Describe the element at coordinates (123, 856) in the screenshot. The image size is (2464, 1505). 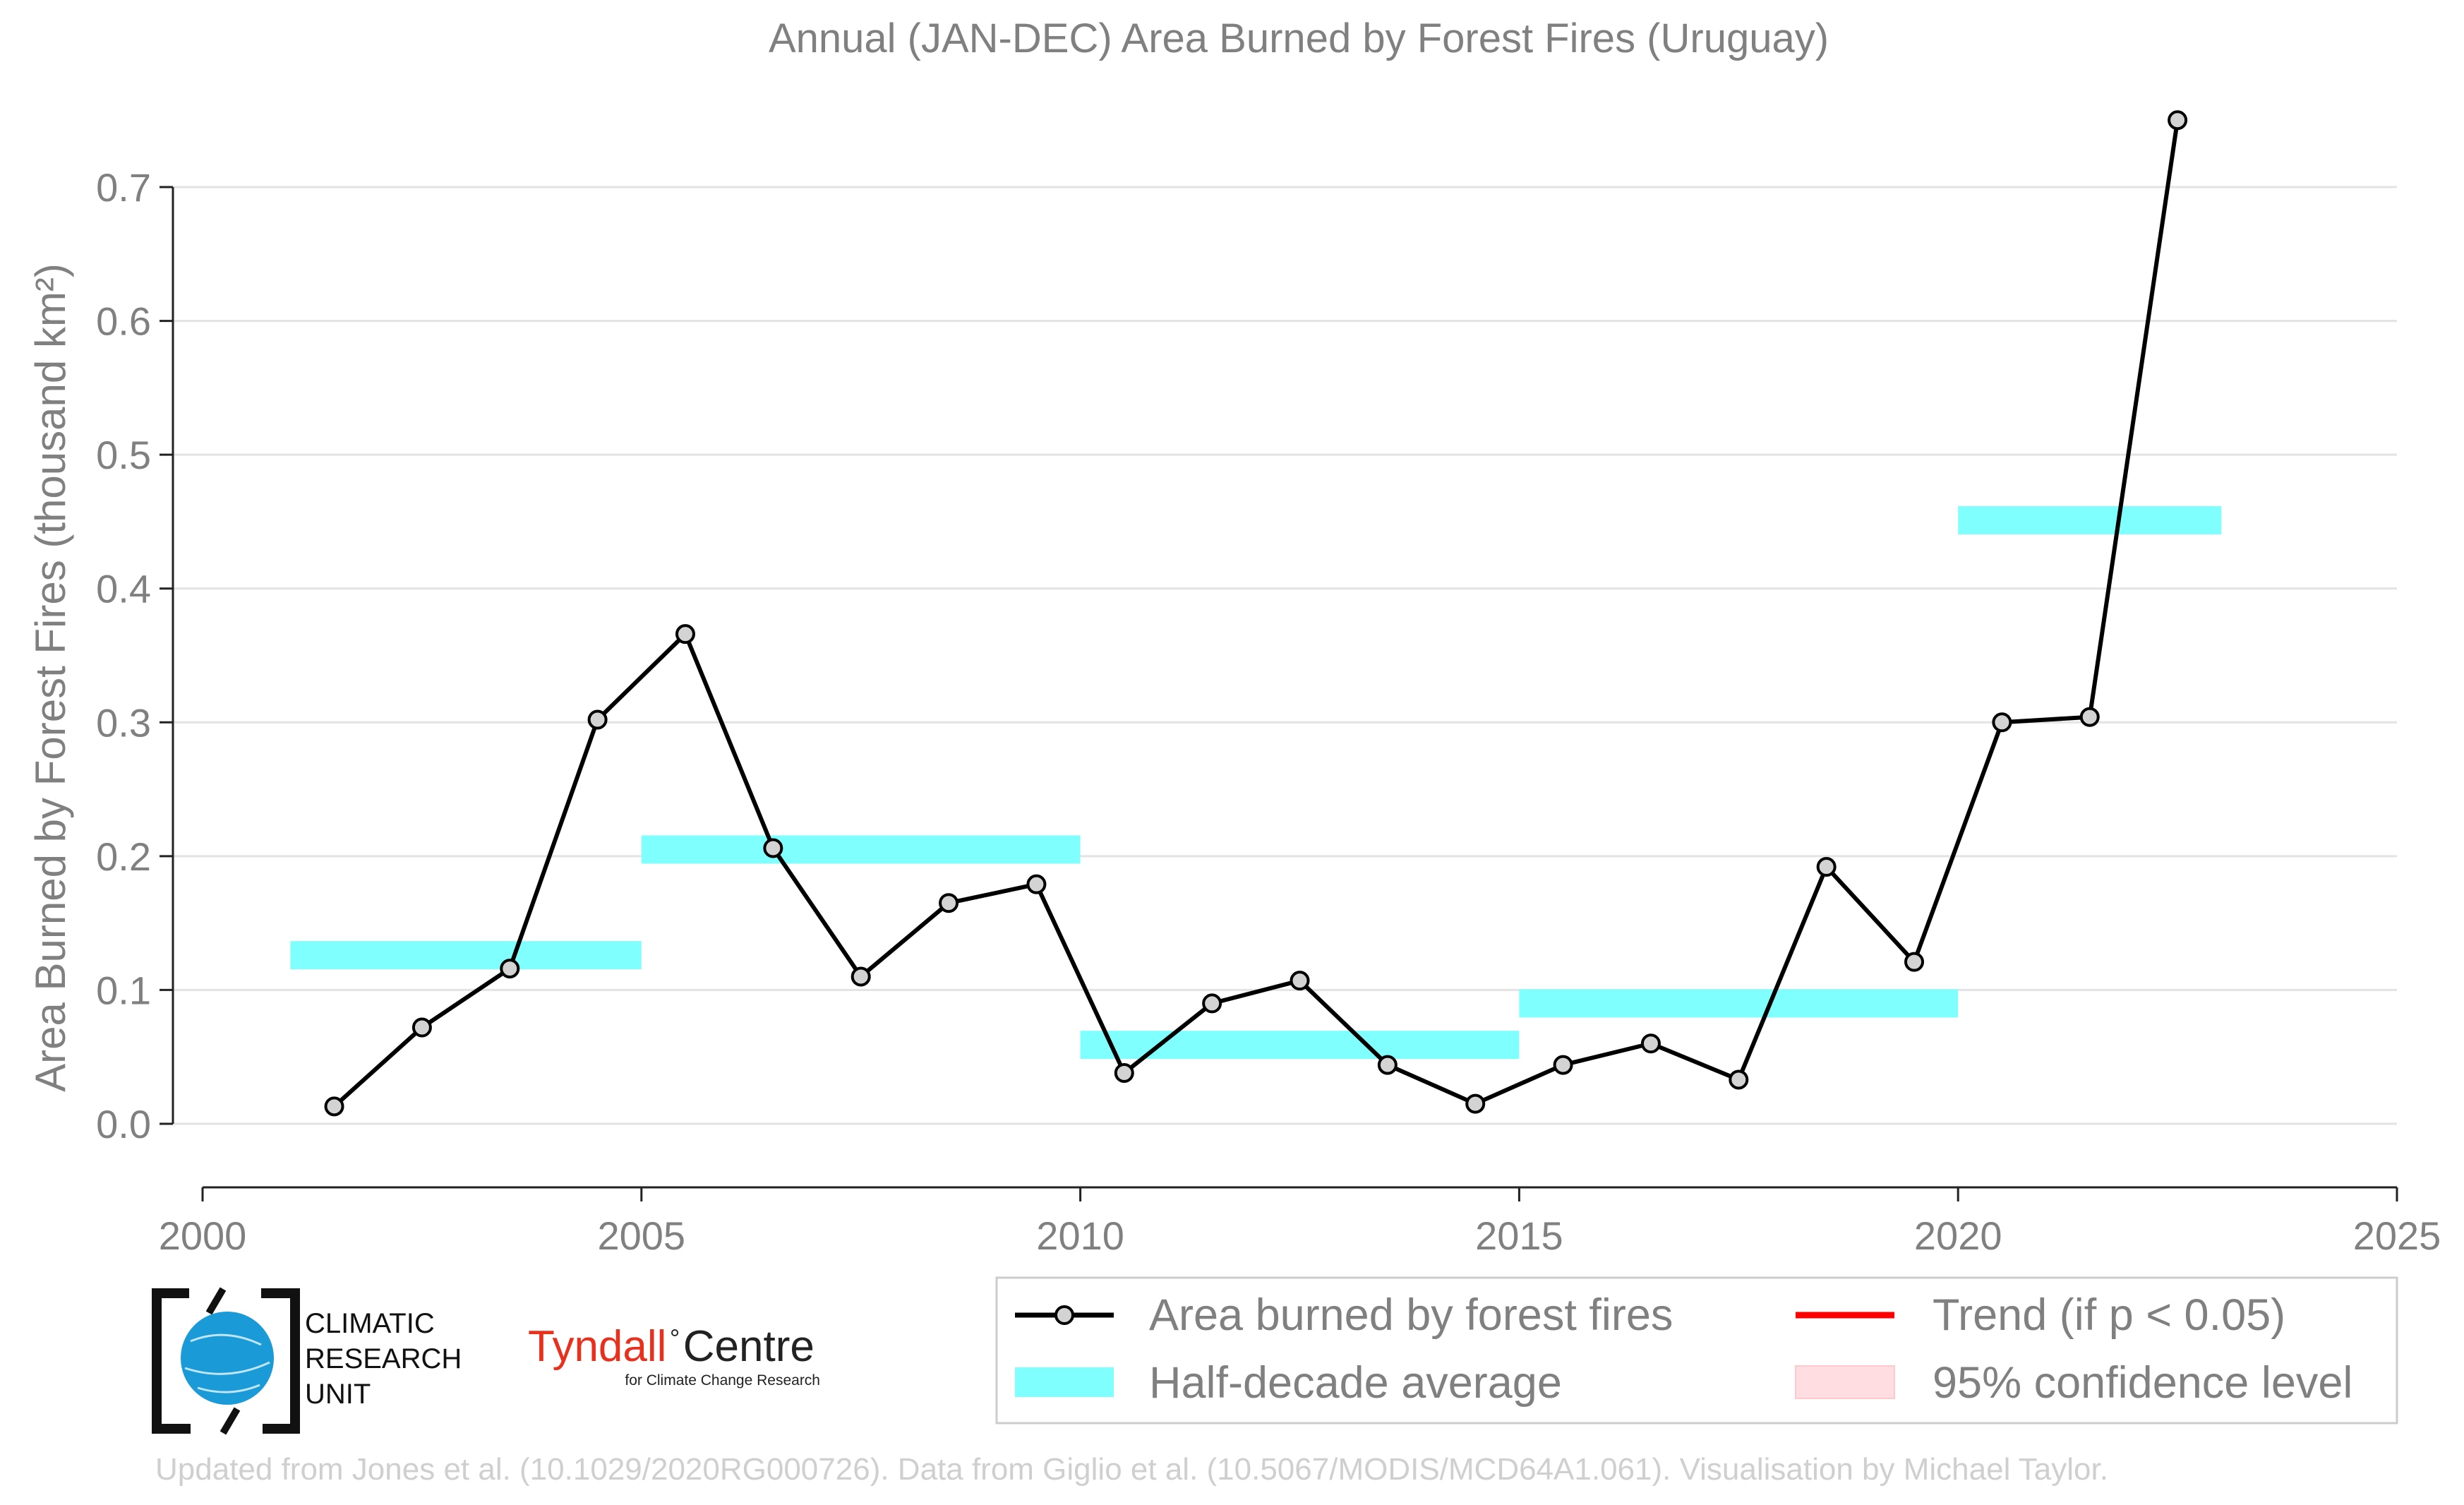
I see `y-tick-label: 0.2` at that location.